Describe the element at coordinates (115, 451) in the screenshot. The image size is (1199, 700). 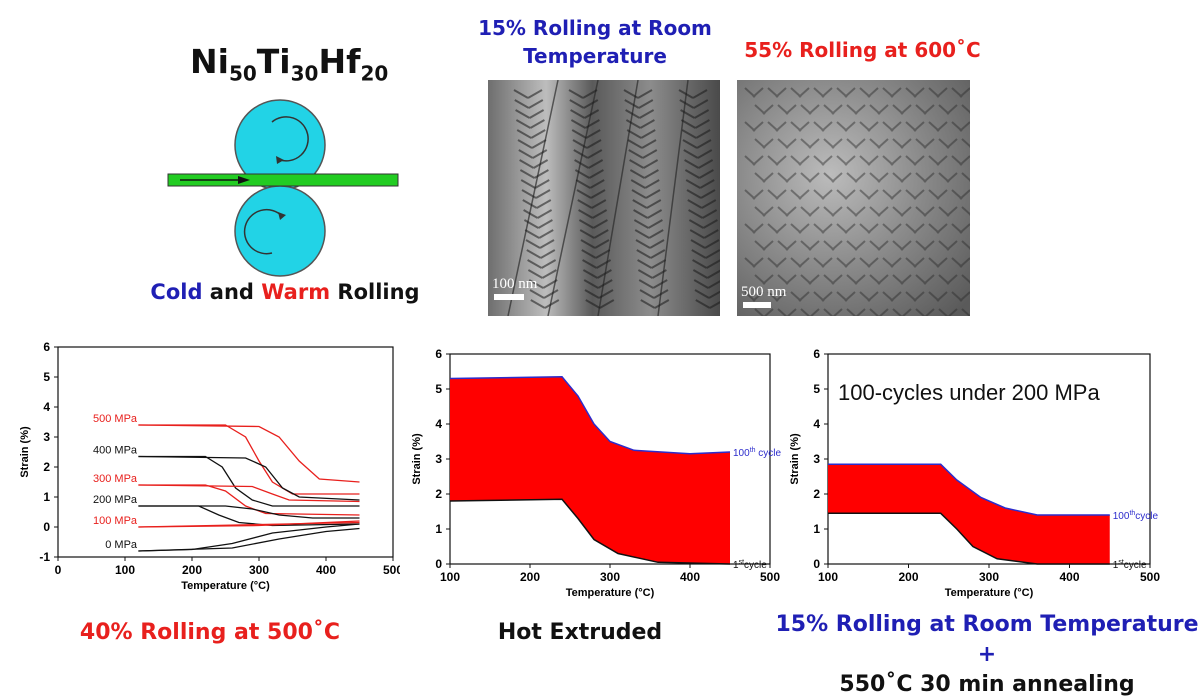
I see `chart0-series-label: 400 MPa` at that location.